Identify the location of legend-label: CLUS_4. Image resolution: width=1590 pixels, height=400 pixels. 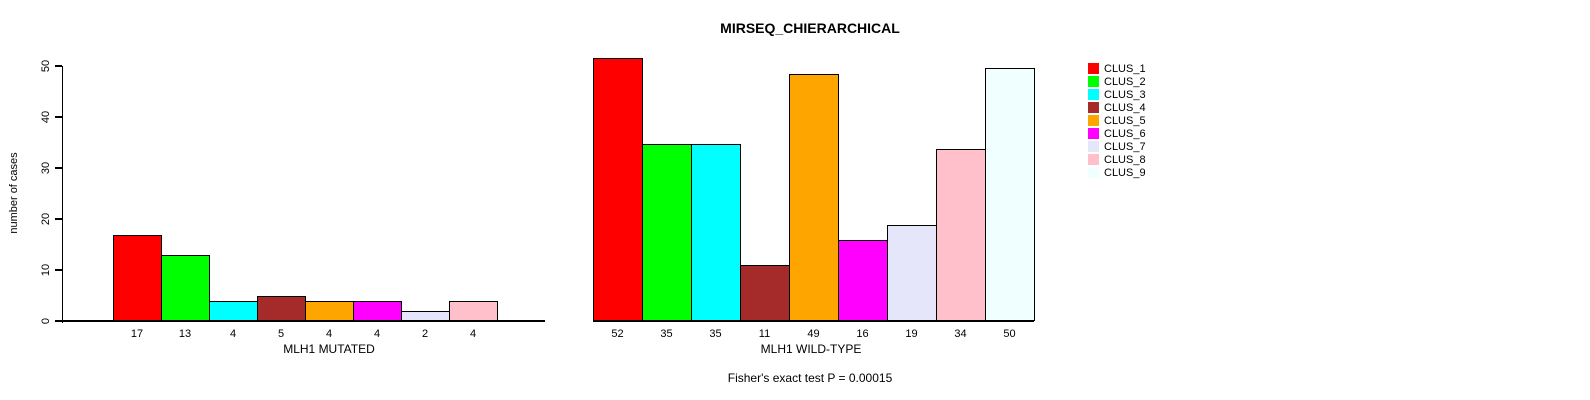
(1125, 107).